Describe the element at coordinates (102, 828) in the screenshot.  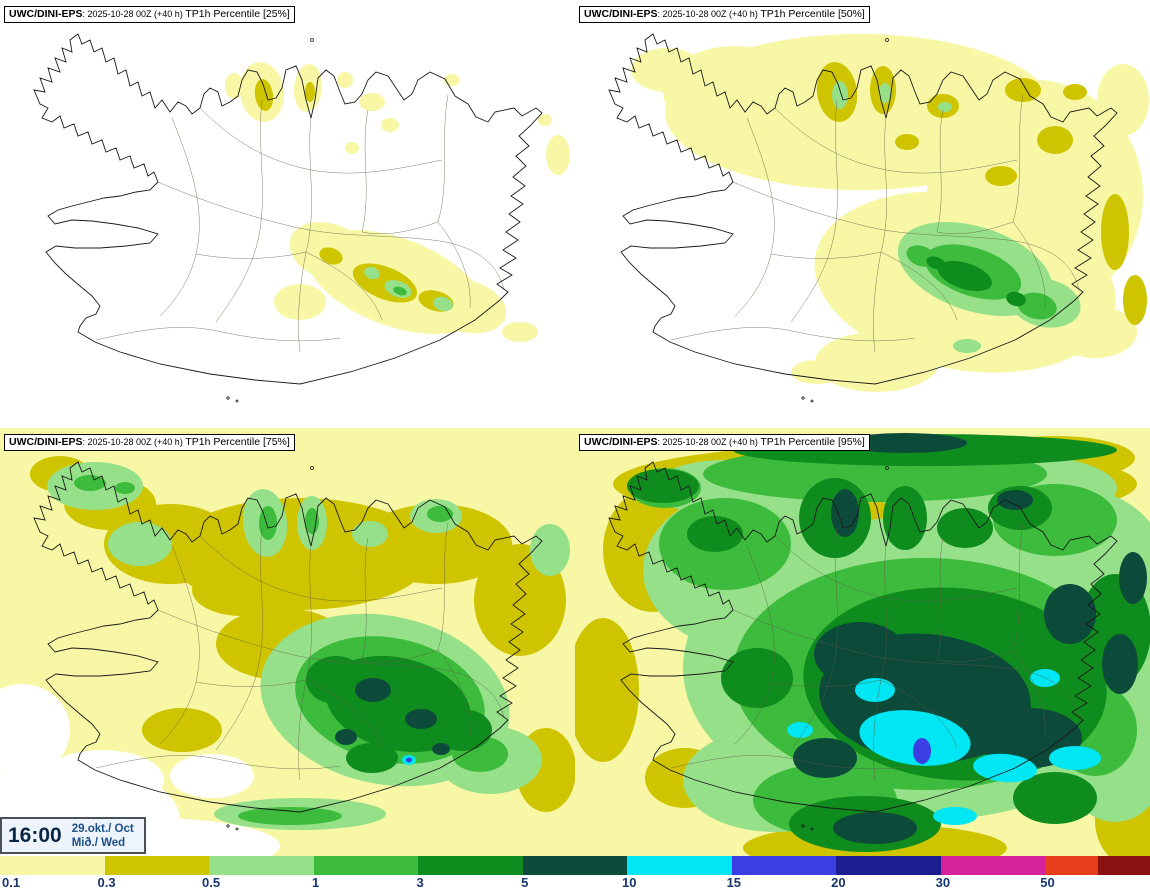
I see `valid-date: 29.okt./ Oct` at that location.